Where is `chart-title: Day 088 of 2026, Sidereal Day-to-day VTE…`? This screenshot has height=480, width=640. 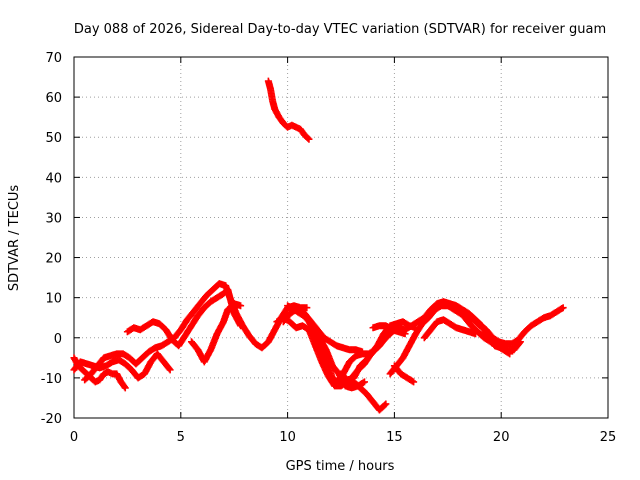 chart-title: Day 088 of 2026, Sidereal Day-to-day VTE… is located at coordinates (340, 29).